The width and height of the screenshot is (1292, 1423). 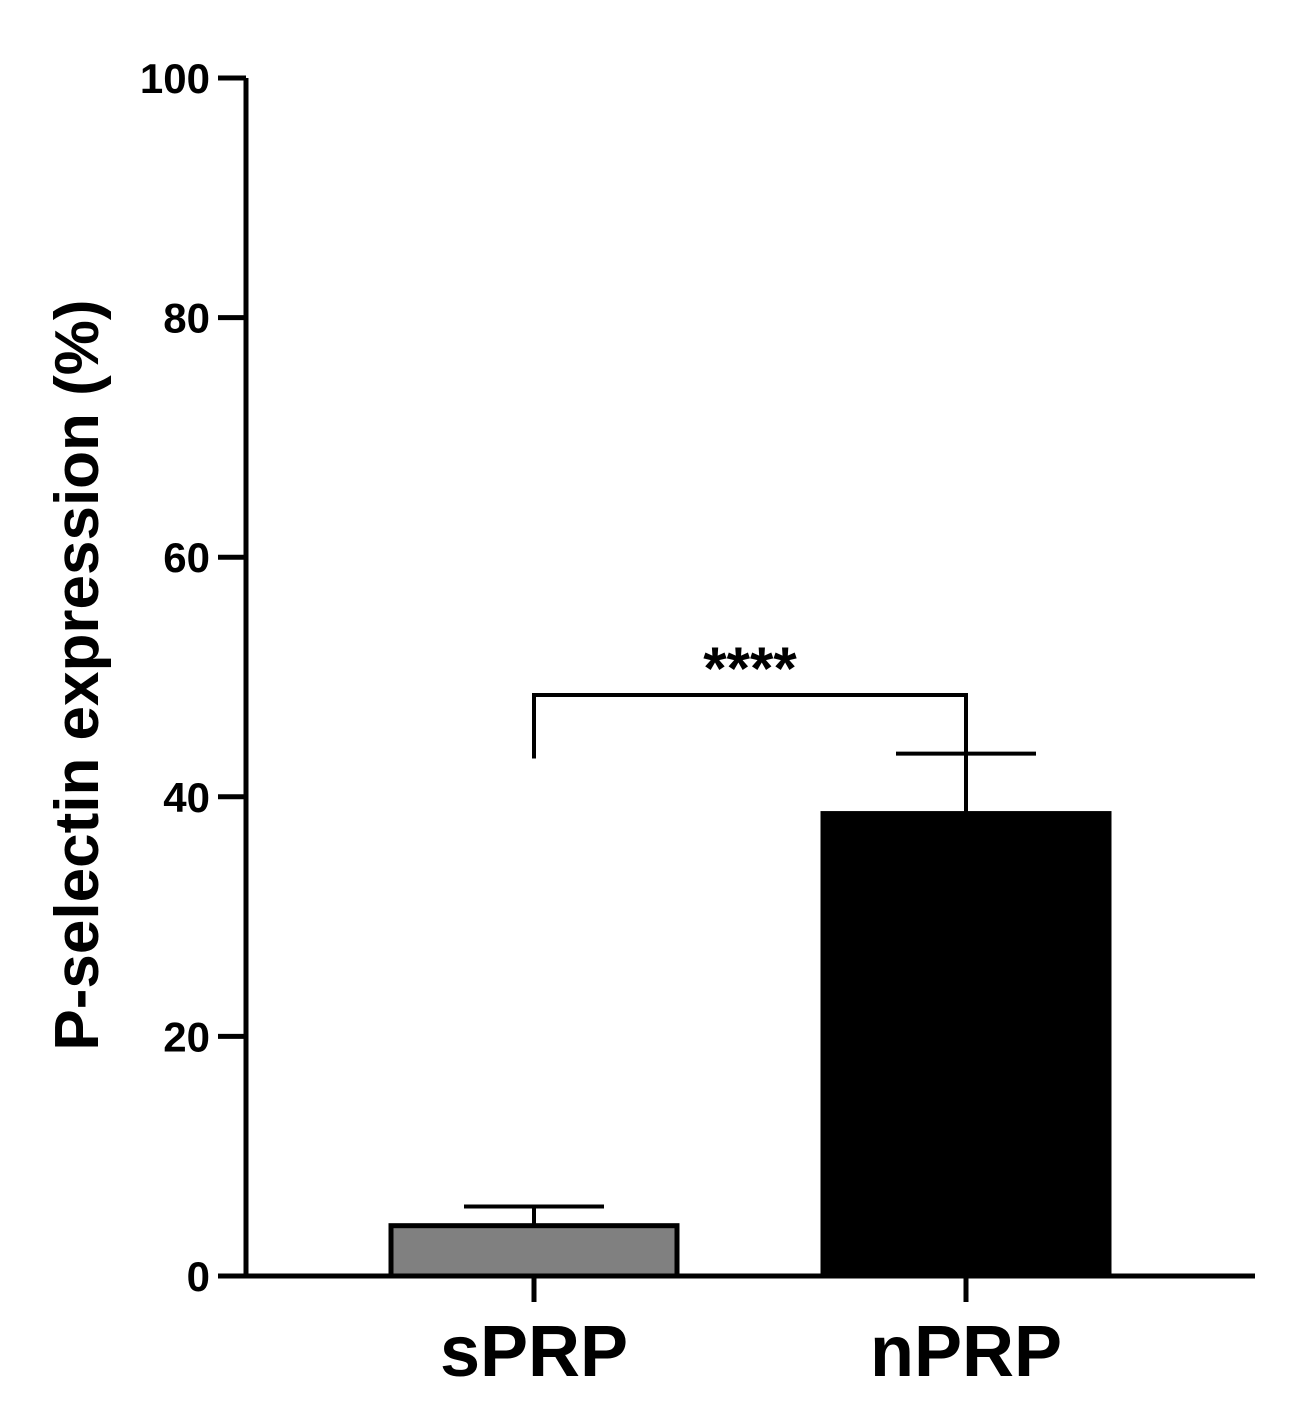 I want to click on significance-bracket, so click(x=750, y=725).